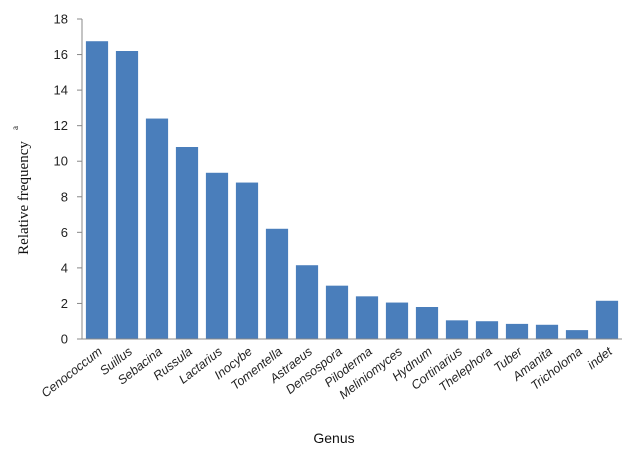 This screenshot has width=644, height=453. What do you see at coordinates (600, 358) in the screenshot?
I see `x-tick-label: indet` at bounding box center [600, 358].